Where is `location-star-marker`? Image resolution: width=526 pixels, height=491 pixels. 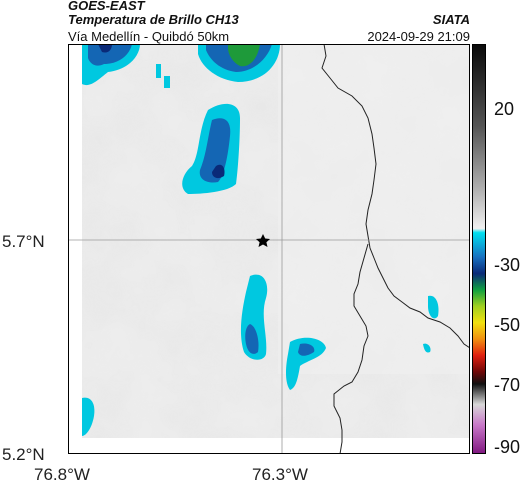 location-star-marker is located at coordinates (263, 240).